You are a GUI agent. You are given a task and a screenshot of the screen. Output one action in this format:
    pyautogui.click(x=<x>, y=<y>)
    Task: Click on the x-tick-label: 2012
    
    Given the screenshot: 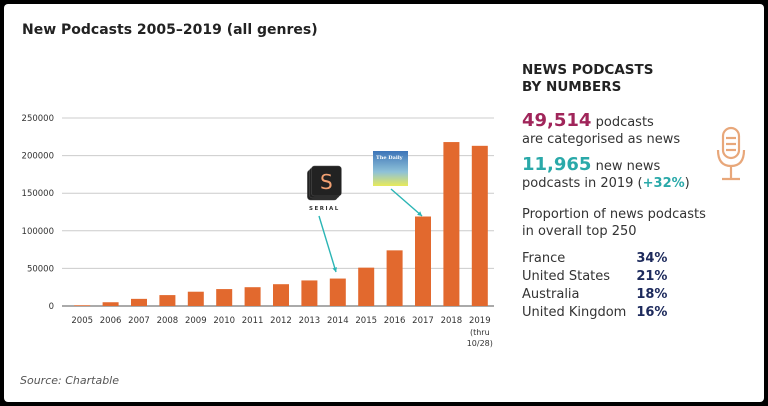 What is the action you would take?
    pyautogui.click(x=281, y=321)
    